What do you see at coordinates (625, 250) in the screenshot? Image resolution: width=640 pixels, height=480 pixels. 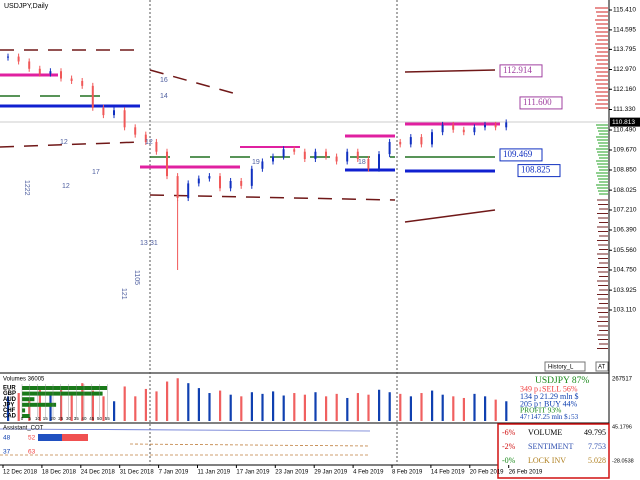 I see `price-label: 105.560` at bounding box center [625, 250].